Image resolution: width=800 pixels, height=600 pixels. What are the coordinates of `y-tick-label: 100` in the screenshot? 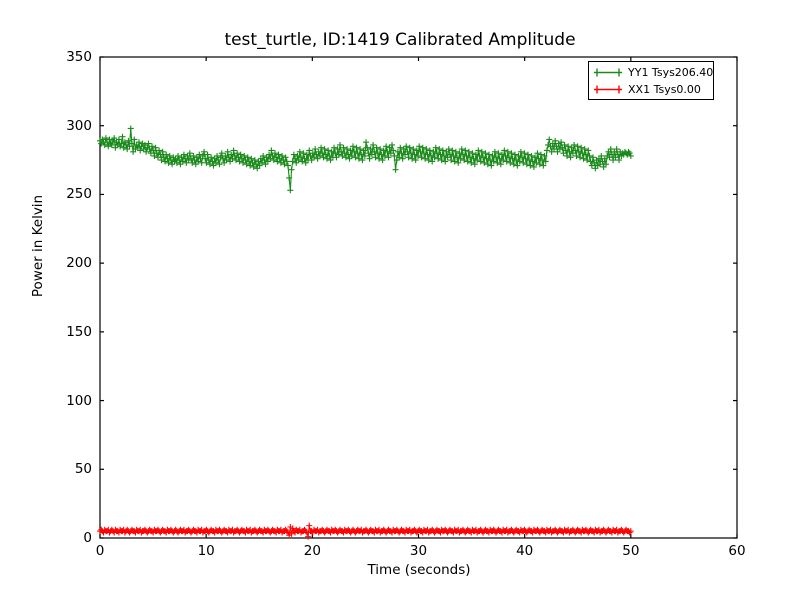 It's located at (79, 400).